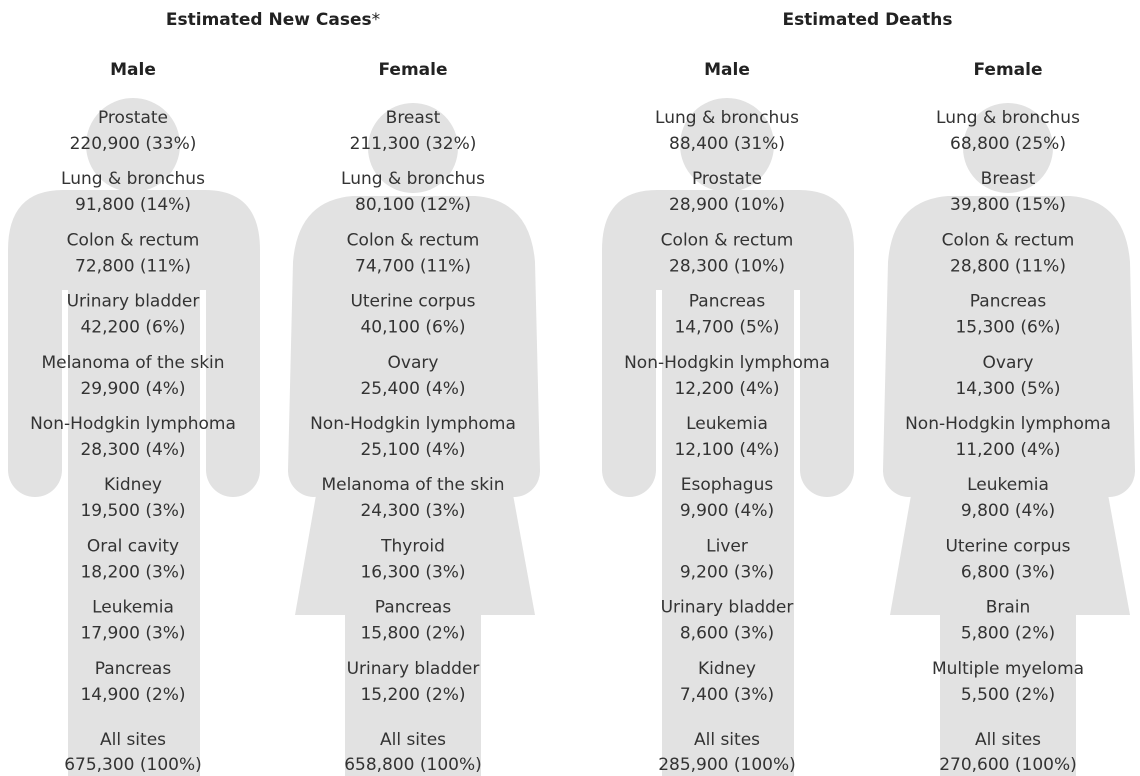  Describe the element at coordinates (727, 695) in the screenshot. I see `site-value: 7,400 (3%)` at that location.